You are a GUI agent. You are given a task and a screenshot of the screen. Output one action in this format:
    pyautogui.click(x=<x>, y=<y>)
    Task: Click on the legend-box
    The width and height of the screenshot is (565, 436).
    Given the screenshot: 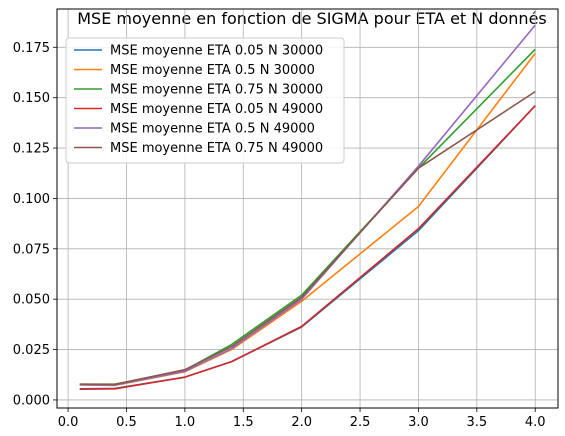 What is the action you would take?
    pyautogui.click(x=205, y=100)
    